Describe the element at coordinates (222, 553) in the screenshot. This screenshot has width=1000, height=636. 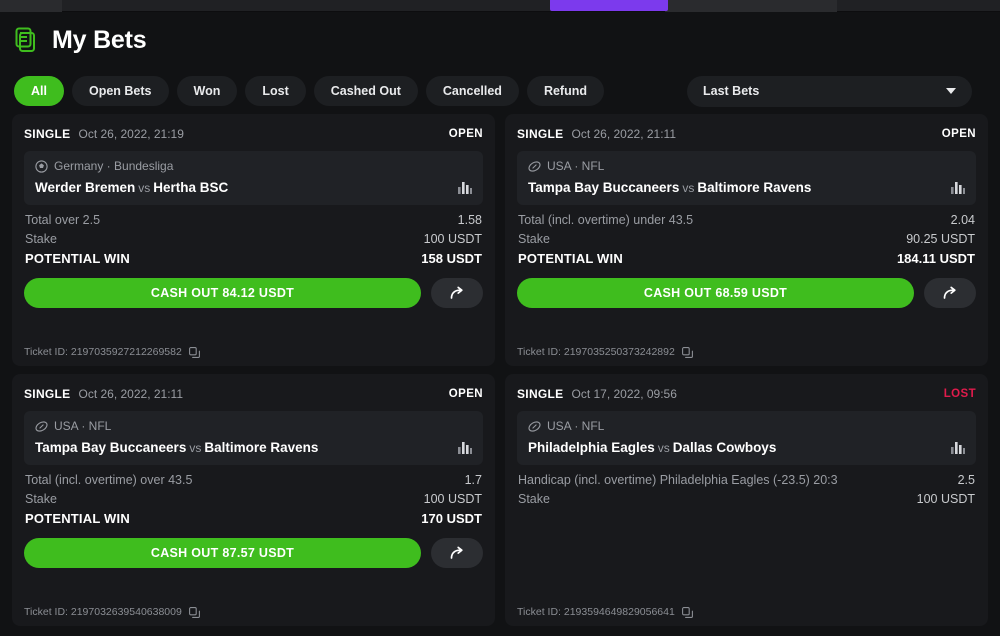
I see `cash-out-button: CASH OUT 87.57 USDT` at that location.